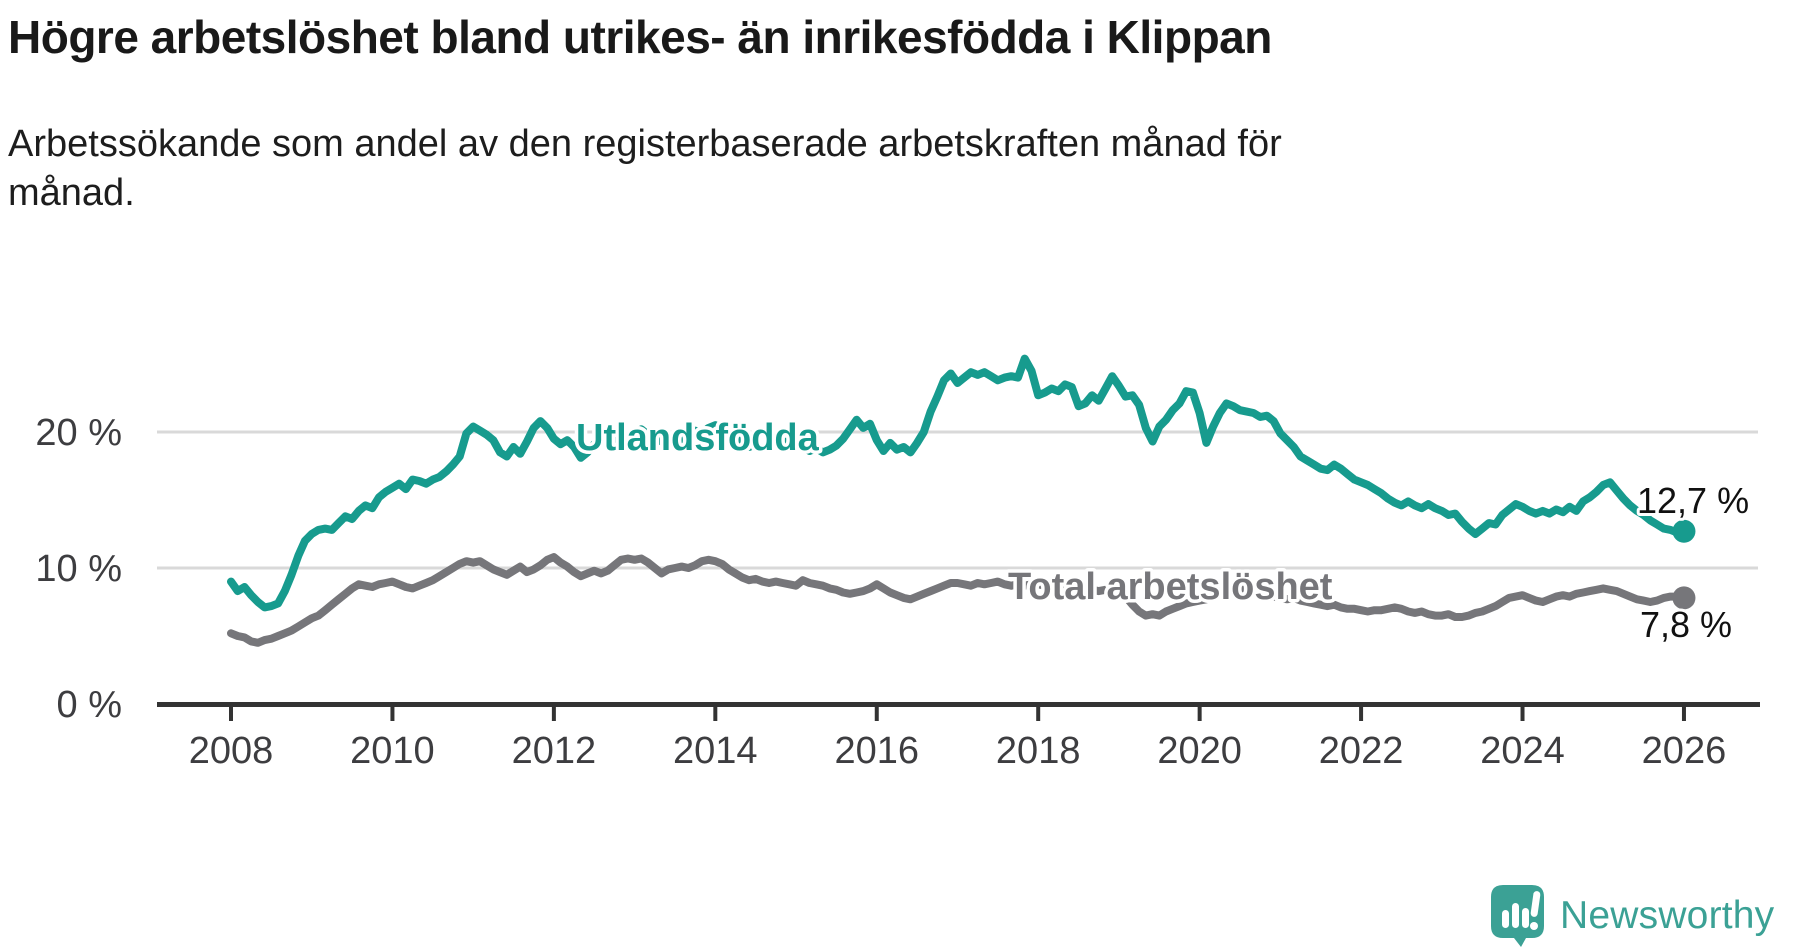 The image size is (1800, 948). I want to click on logo-exclamation-bar, so click(1535, 904).